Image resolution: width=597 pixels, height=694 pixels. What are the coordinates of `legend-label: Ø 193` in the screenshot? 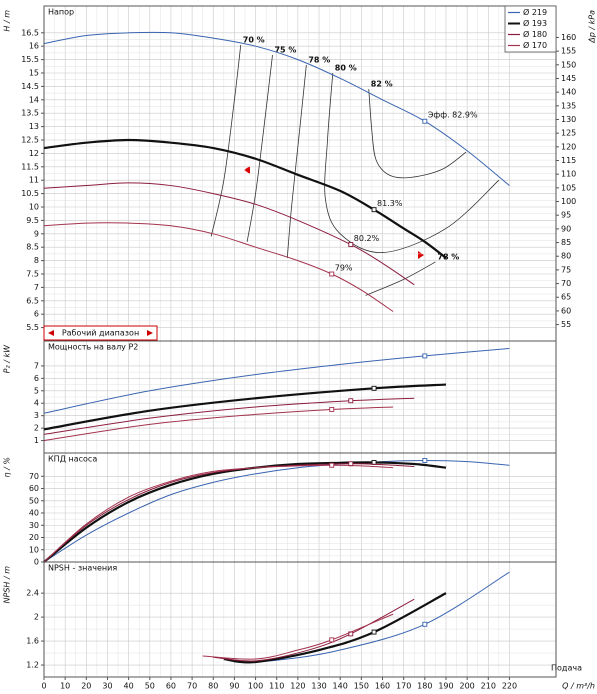 It's located at (535, 23).